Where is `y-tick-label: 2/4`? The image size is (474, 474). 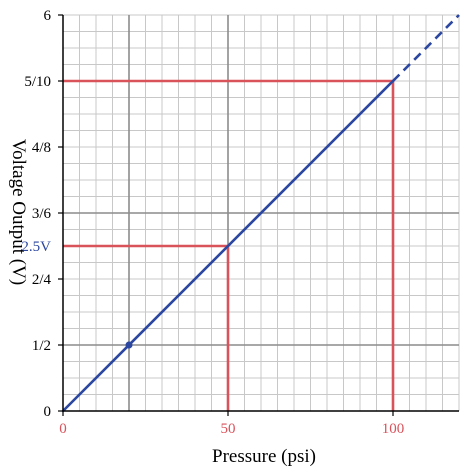
y-tick-label: 2/4 is located at coordinates (42, 280).